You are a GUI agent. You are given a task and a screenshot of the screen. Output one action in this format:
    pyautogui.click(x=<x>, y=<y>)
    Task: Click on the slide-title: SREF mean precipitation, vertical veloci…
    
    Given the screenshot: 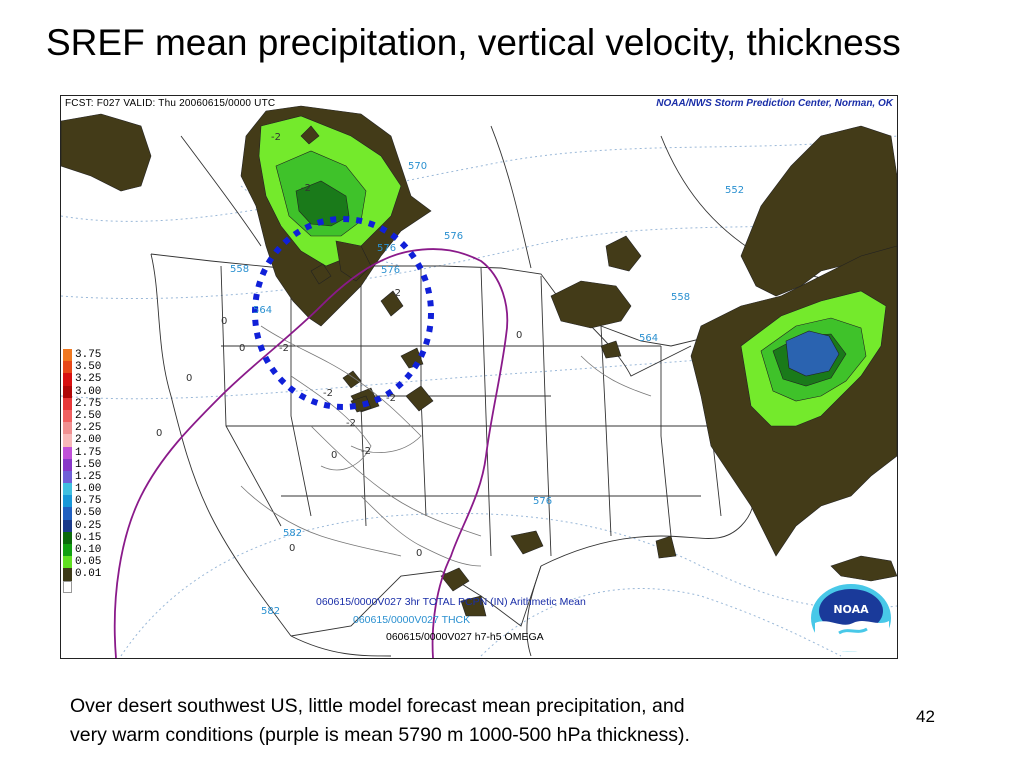 What is the action you would take?
    pyautogui.click(x=473, y=42)
    